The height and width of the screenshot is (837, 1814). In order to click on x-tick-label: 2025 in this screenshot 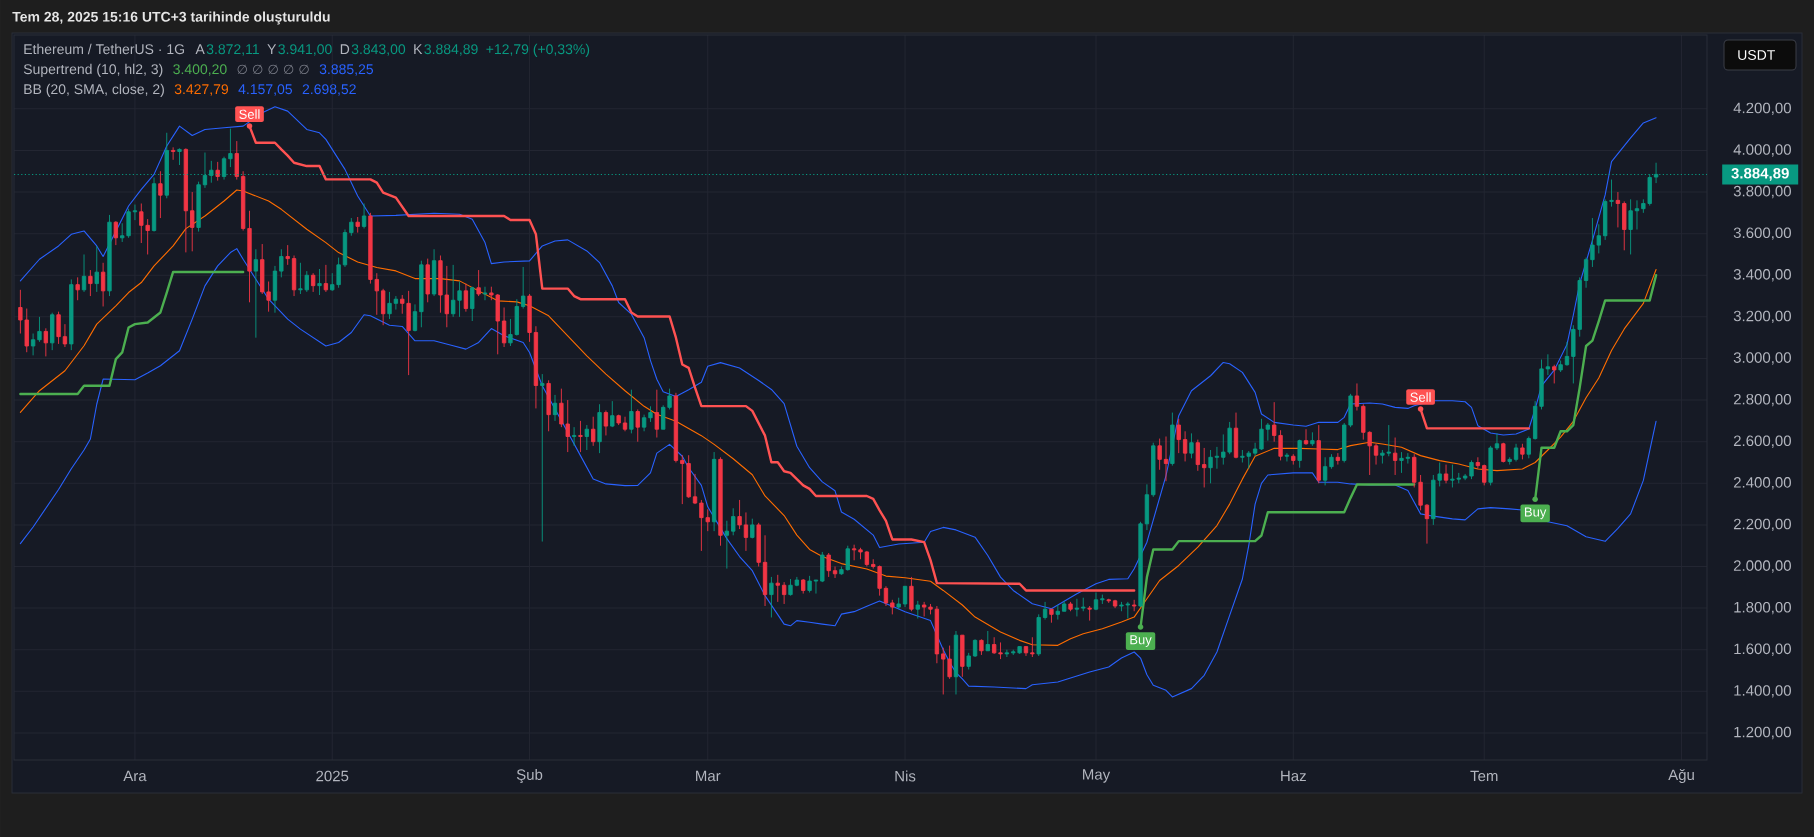, I will do `click(332, 776)`.